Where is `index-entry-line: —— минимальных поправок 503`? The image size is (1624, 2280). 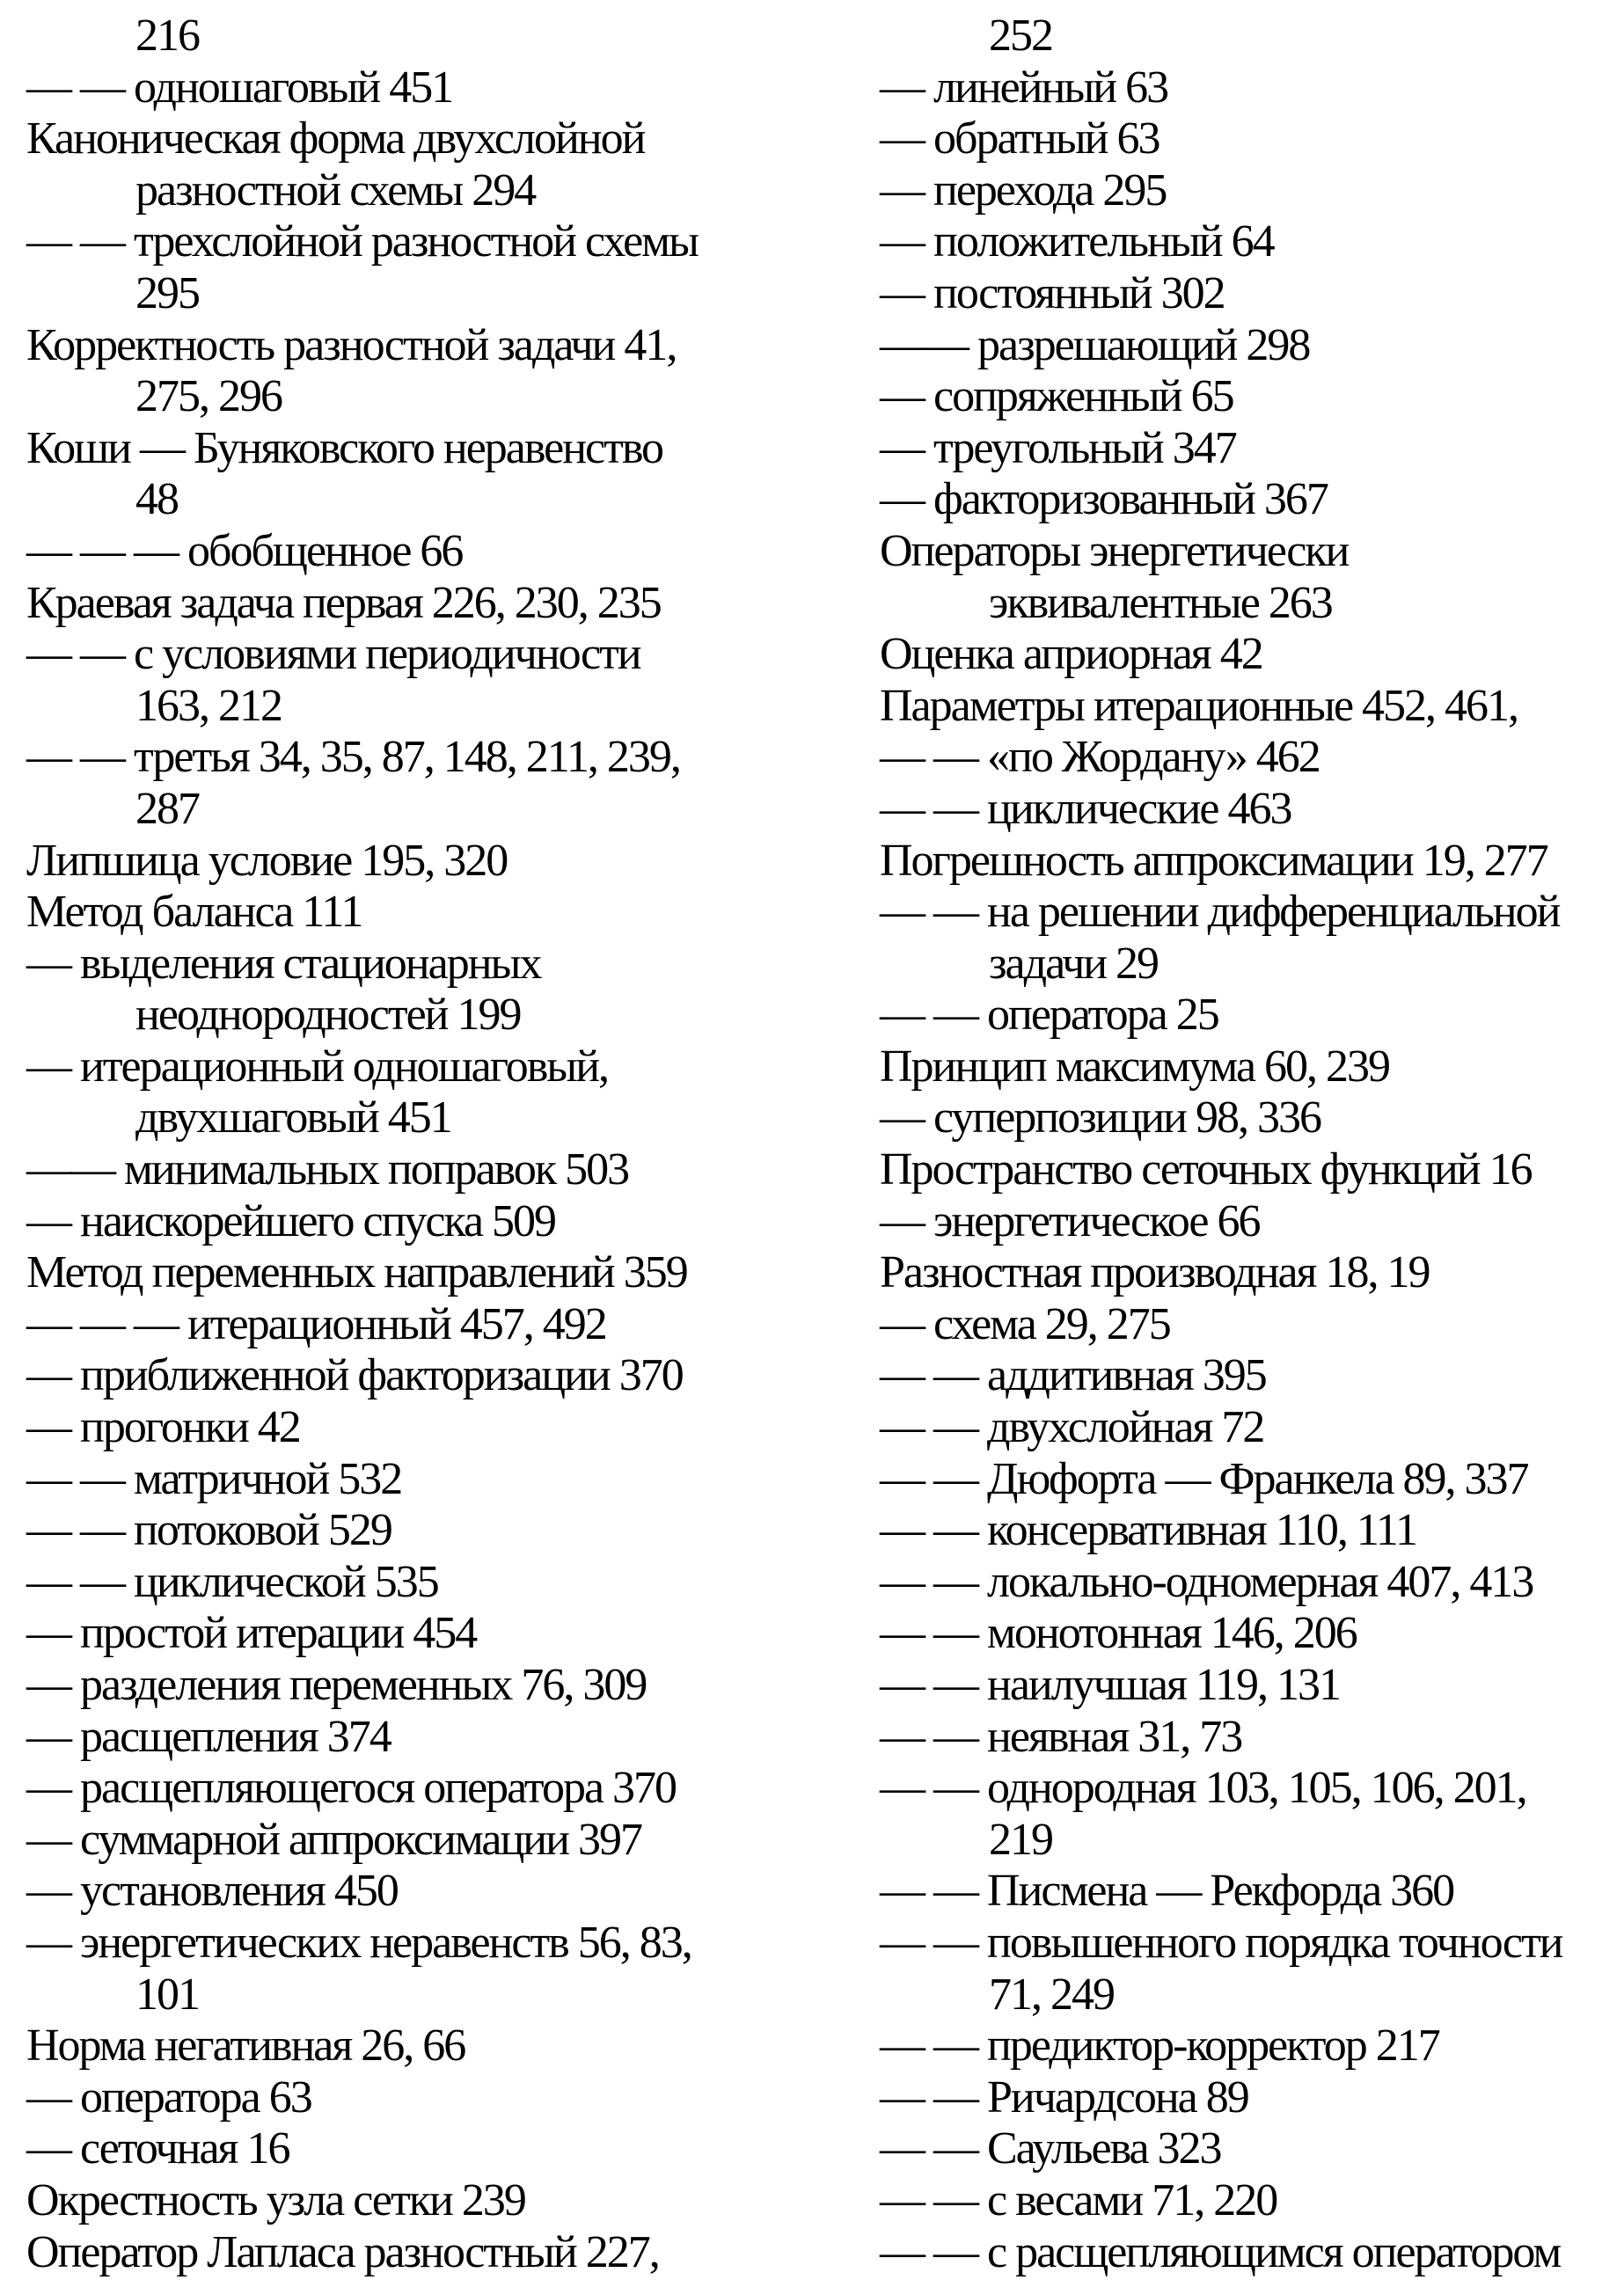 index-entry-line: —— минимальных поправок 503 is located at coordinates (328, 1169).